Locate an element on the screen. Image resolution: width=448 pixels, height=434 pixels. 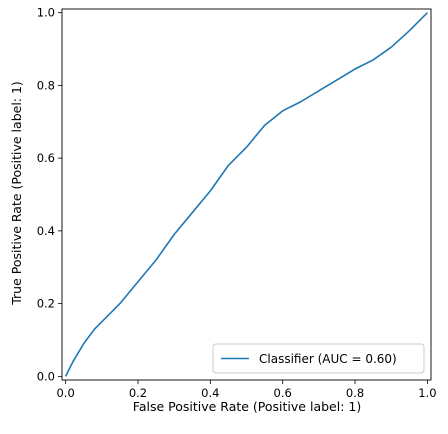
legend-label: Classifier (AUC = 0.60) is located at coordinates (328, 359).